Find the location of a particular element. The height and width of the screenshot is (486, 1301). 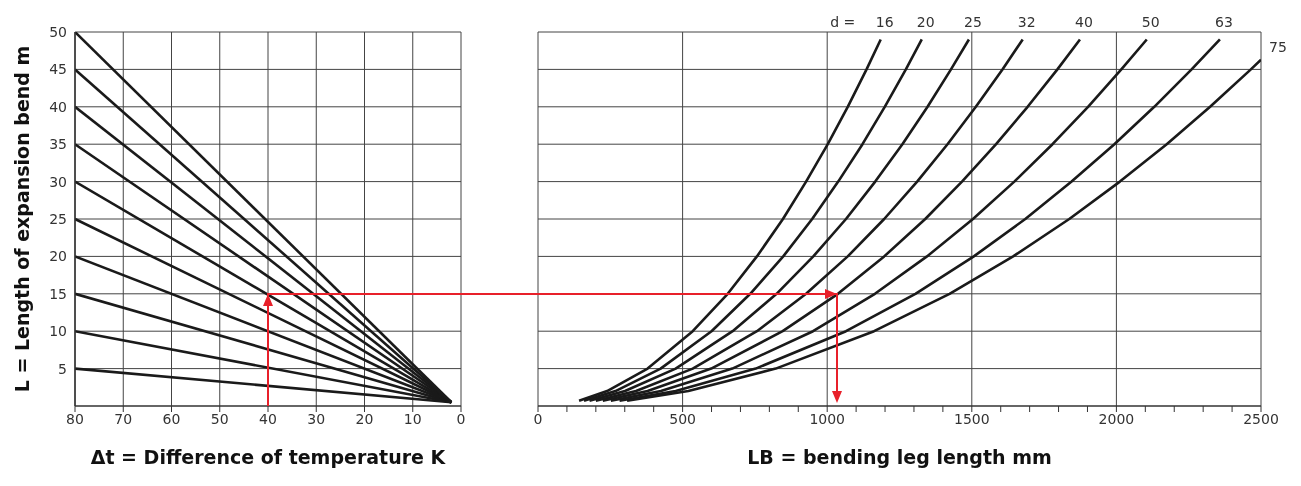

series-label: 32 is located at coordinates (1026, 22).